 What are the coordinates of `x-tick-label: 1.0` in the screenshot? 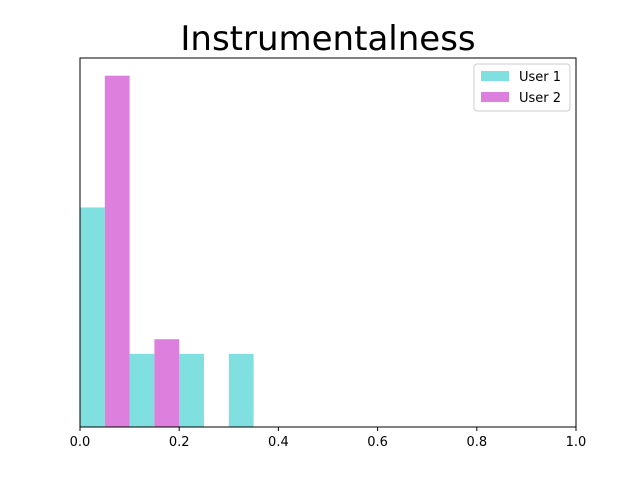 It's located at (576, 442).